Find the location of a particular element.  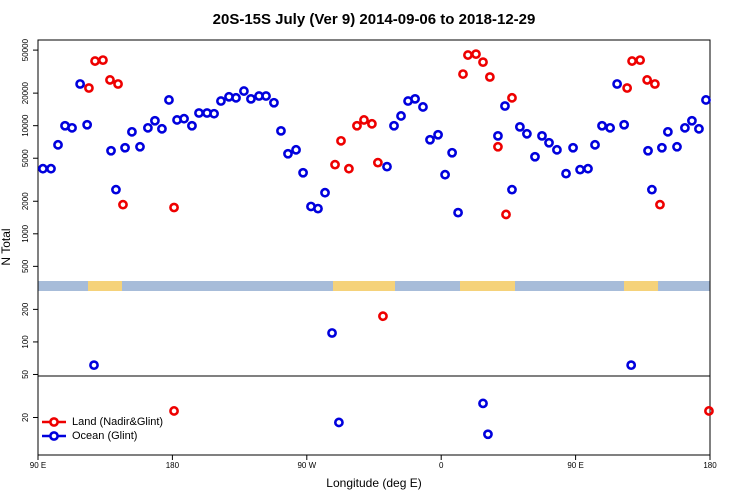

legend-label: Ocean (Glint) is located at coordinates (104, 436).